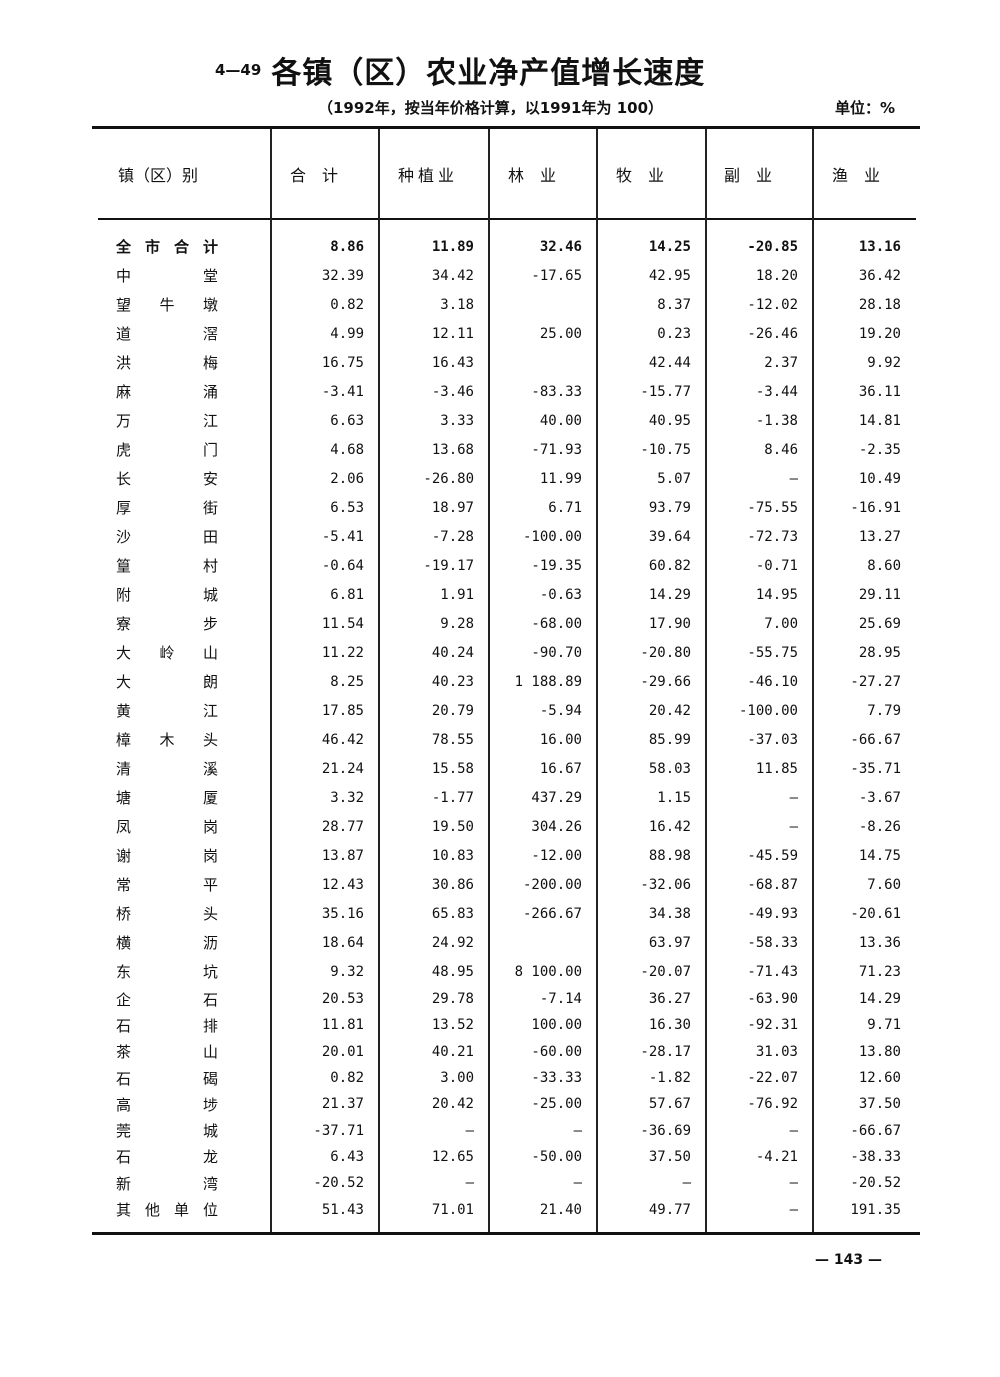  Describe the element at coordinates (548, 681) in the screenshot. I see `cell-forestry: 1 188.89` at that location.